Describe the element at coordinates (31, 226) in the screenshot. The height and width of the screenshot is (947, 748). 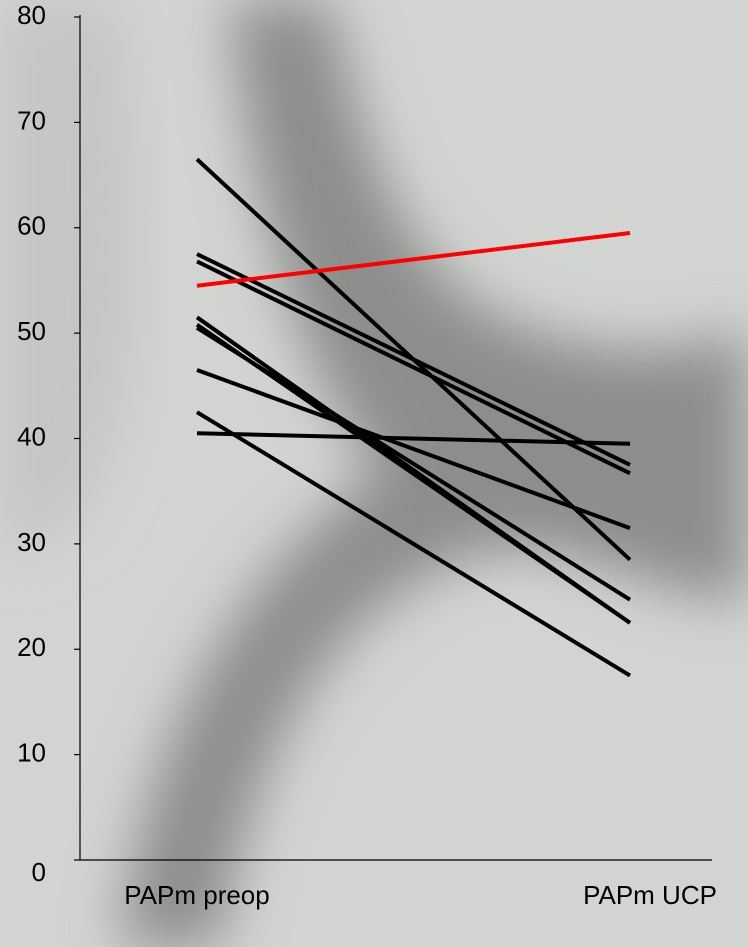
I see `y-tick-label: 60` at that location.